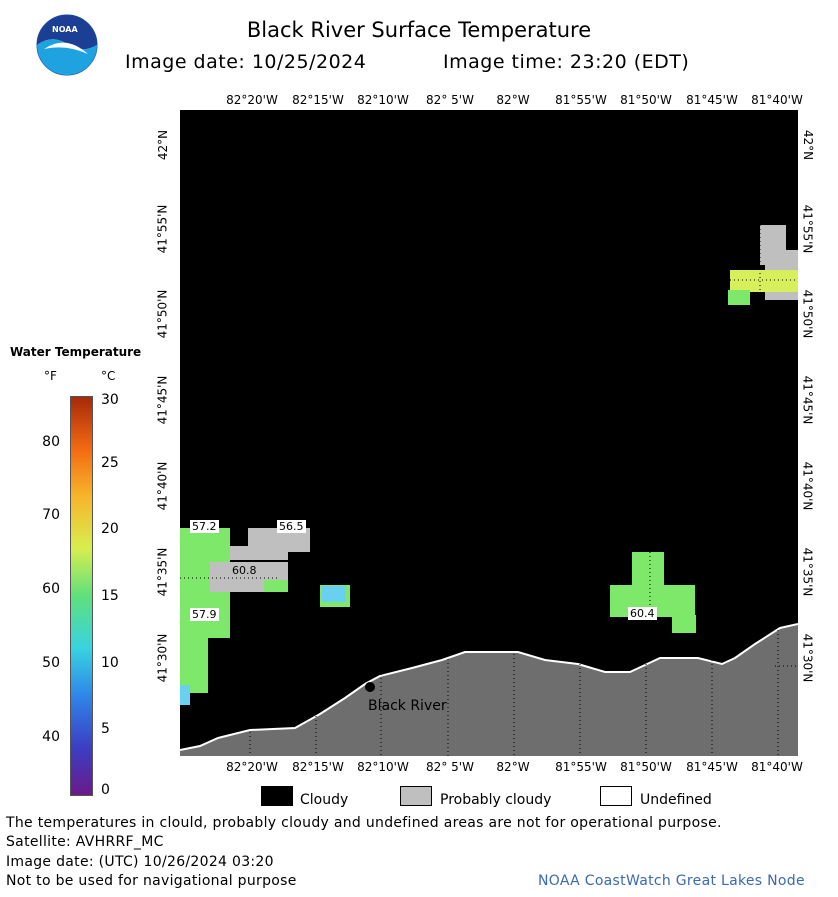 This screenshot has width=838, height=897. What do you see at coordinates (646, 767) in the screenshot?
I see `lon-label-bottom: 81°50'W` at bounding box center [646, 767].